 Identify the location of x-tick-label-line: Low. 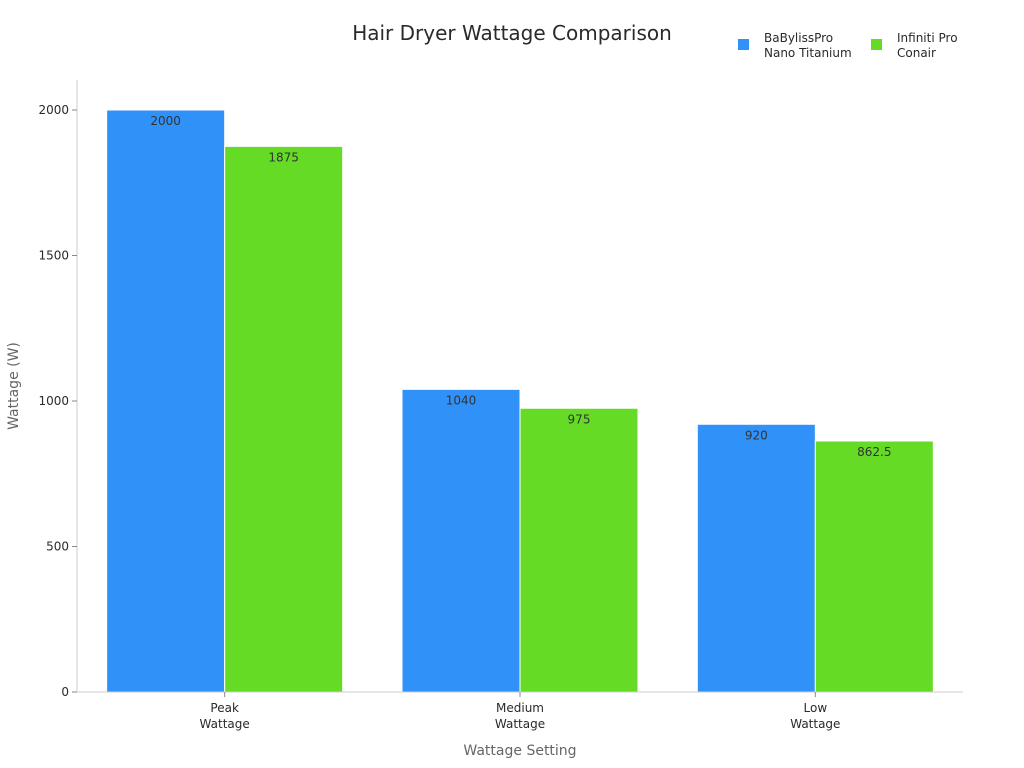
(816, 708).